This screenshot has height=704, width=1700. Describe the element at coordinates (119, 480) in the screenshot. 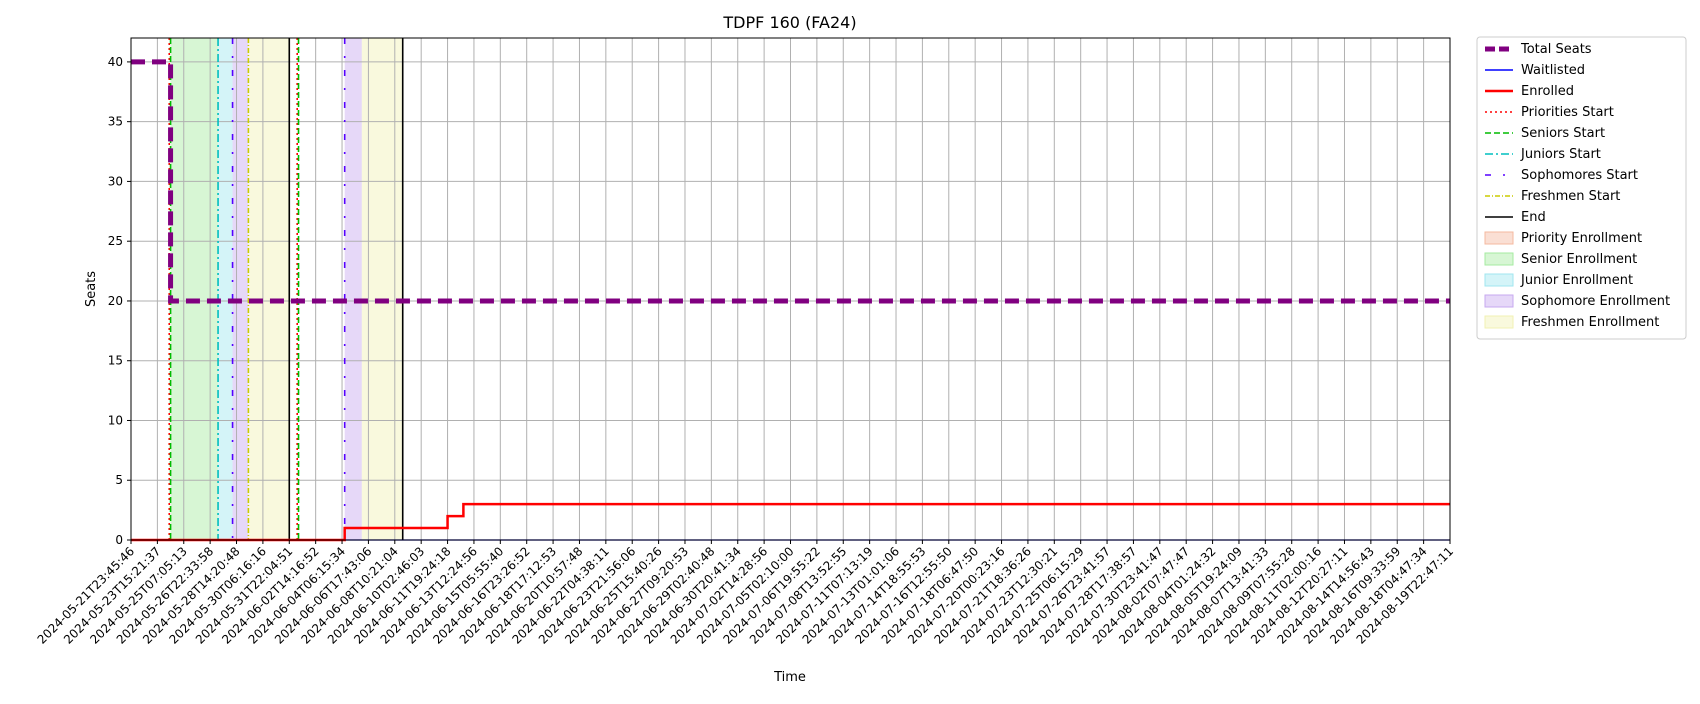

I see `y-tick-label: 5` at that location.